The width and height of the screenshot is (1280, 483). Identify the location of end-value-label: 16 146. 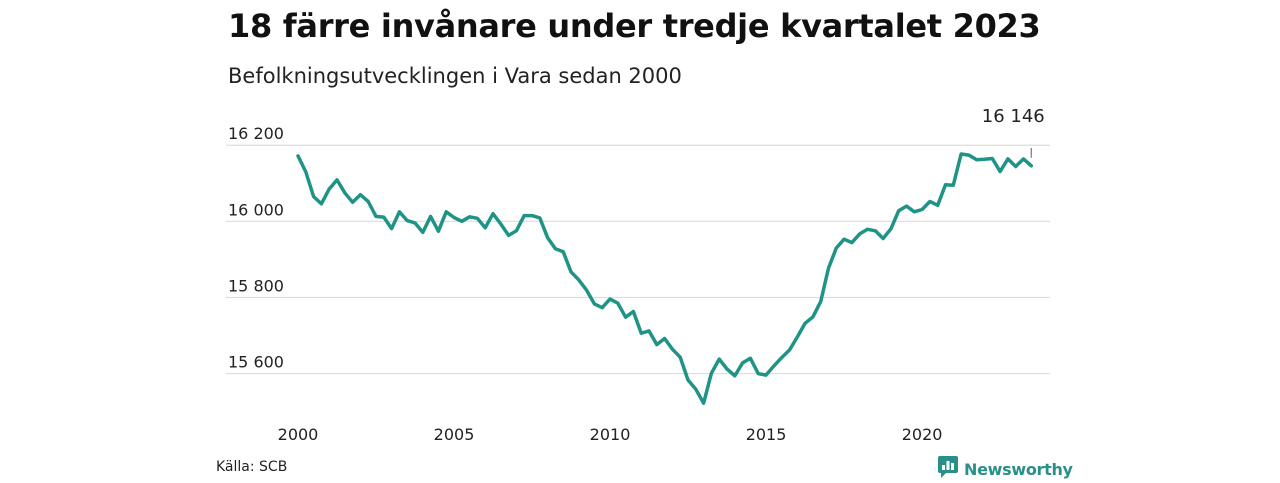
(1013, 116).